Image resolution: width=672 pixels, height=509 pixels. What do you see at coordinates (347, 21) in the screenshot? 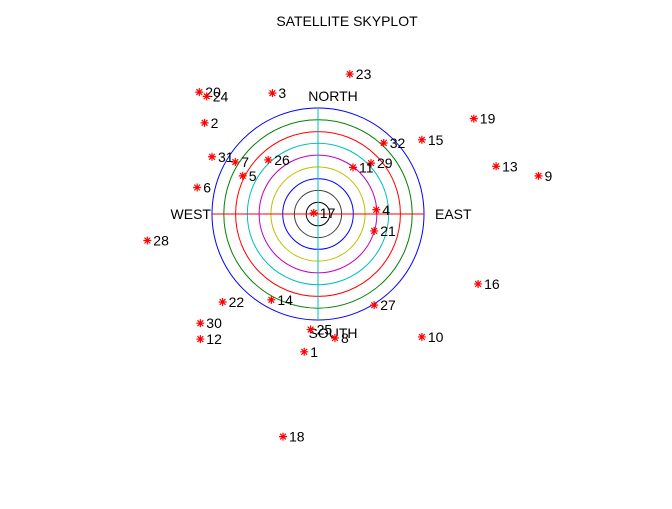
I see `chart-title: SATELLITE SKYPLOT` at bounding box center [347, 21].